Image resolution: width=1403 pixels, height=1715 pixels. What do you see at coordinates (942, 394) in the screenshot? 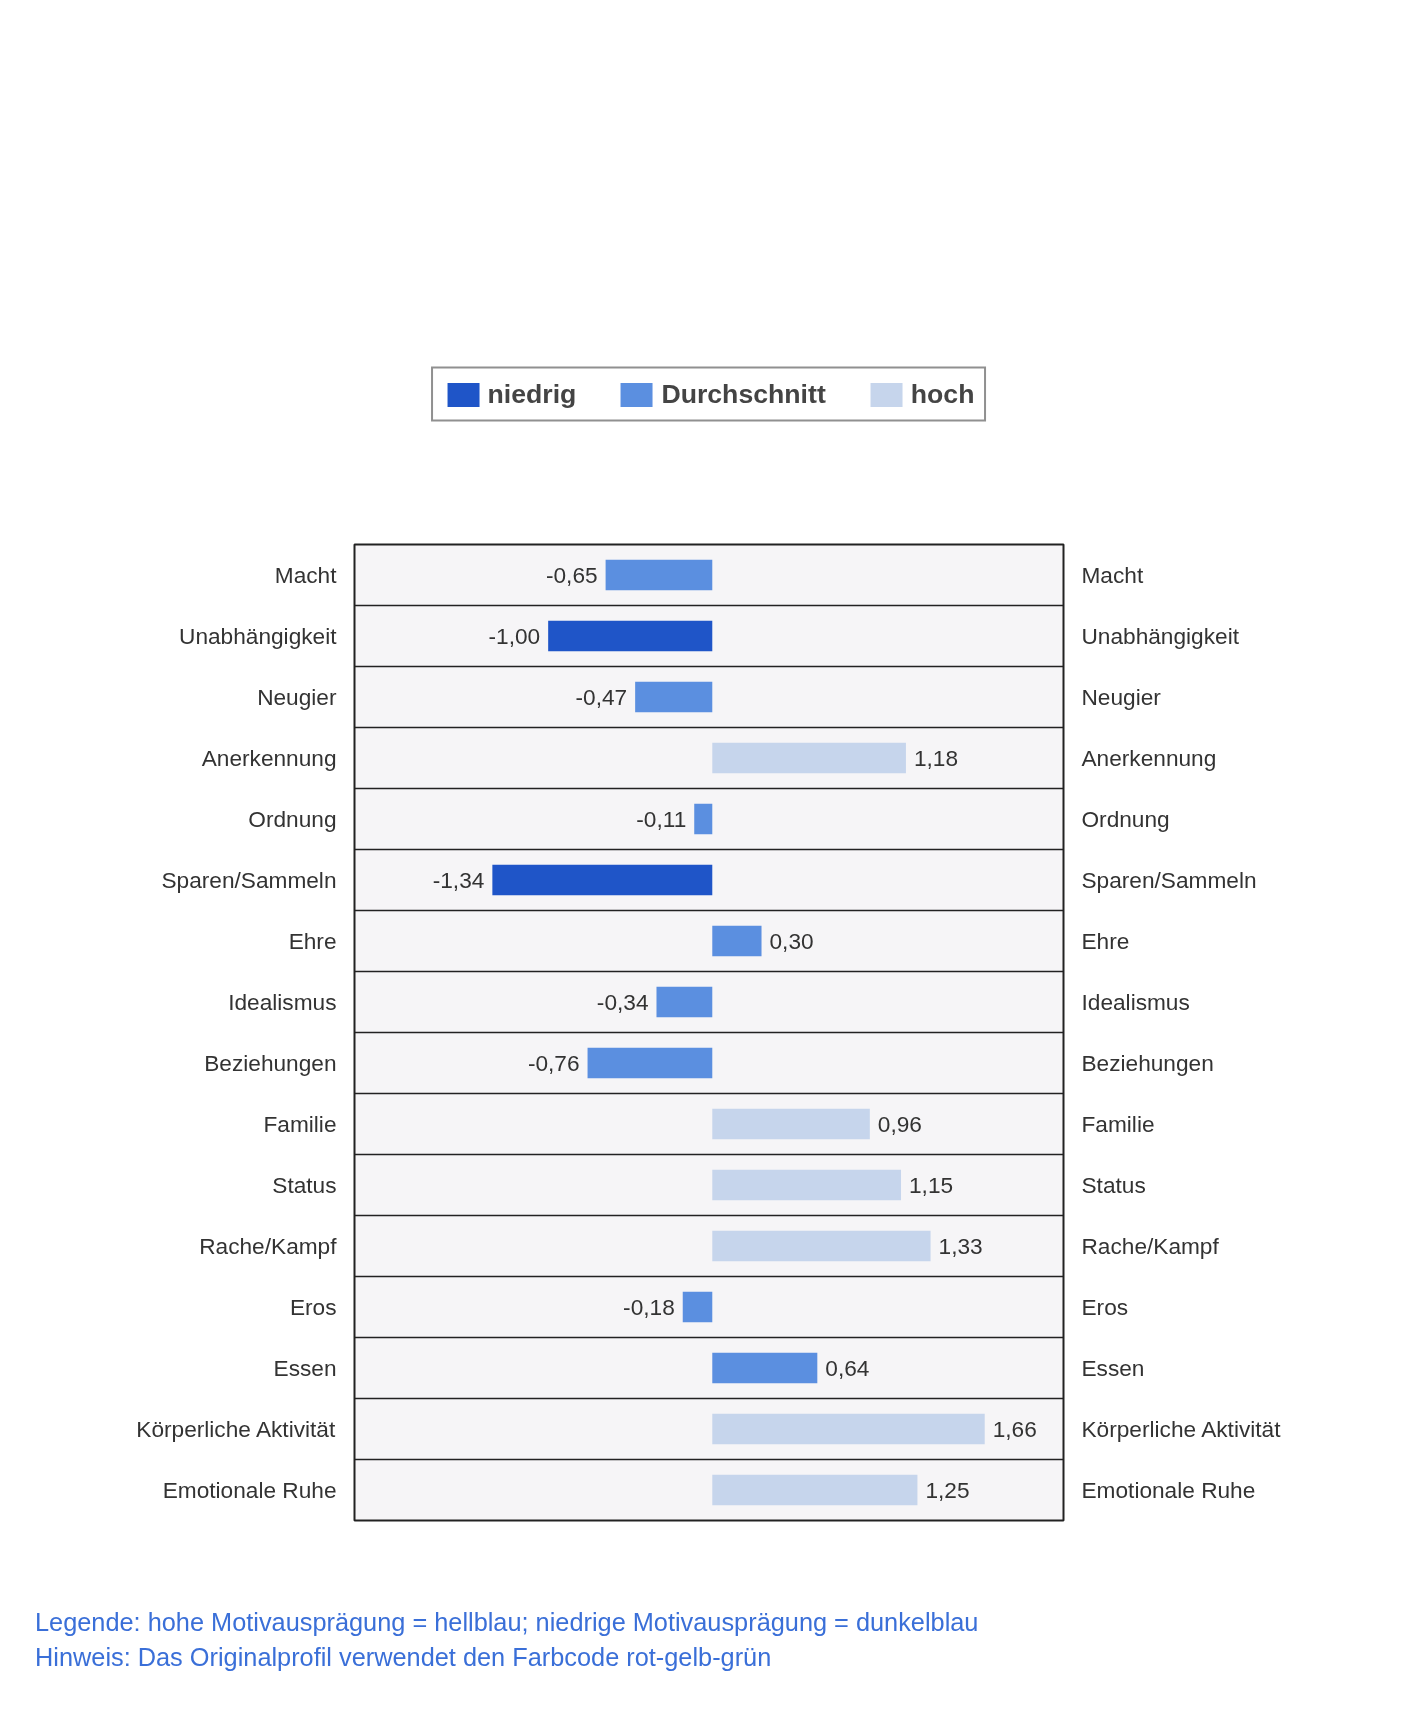
I see `legend-label: hoch` at bounding box center [942, 394].